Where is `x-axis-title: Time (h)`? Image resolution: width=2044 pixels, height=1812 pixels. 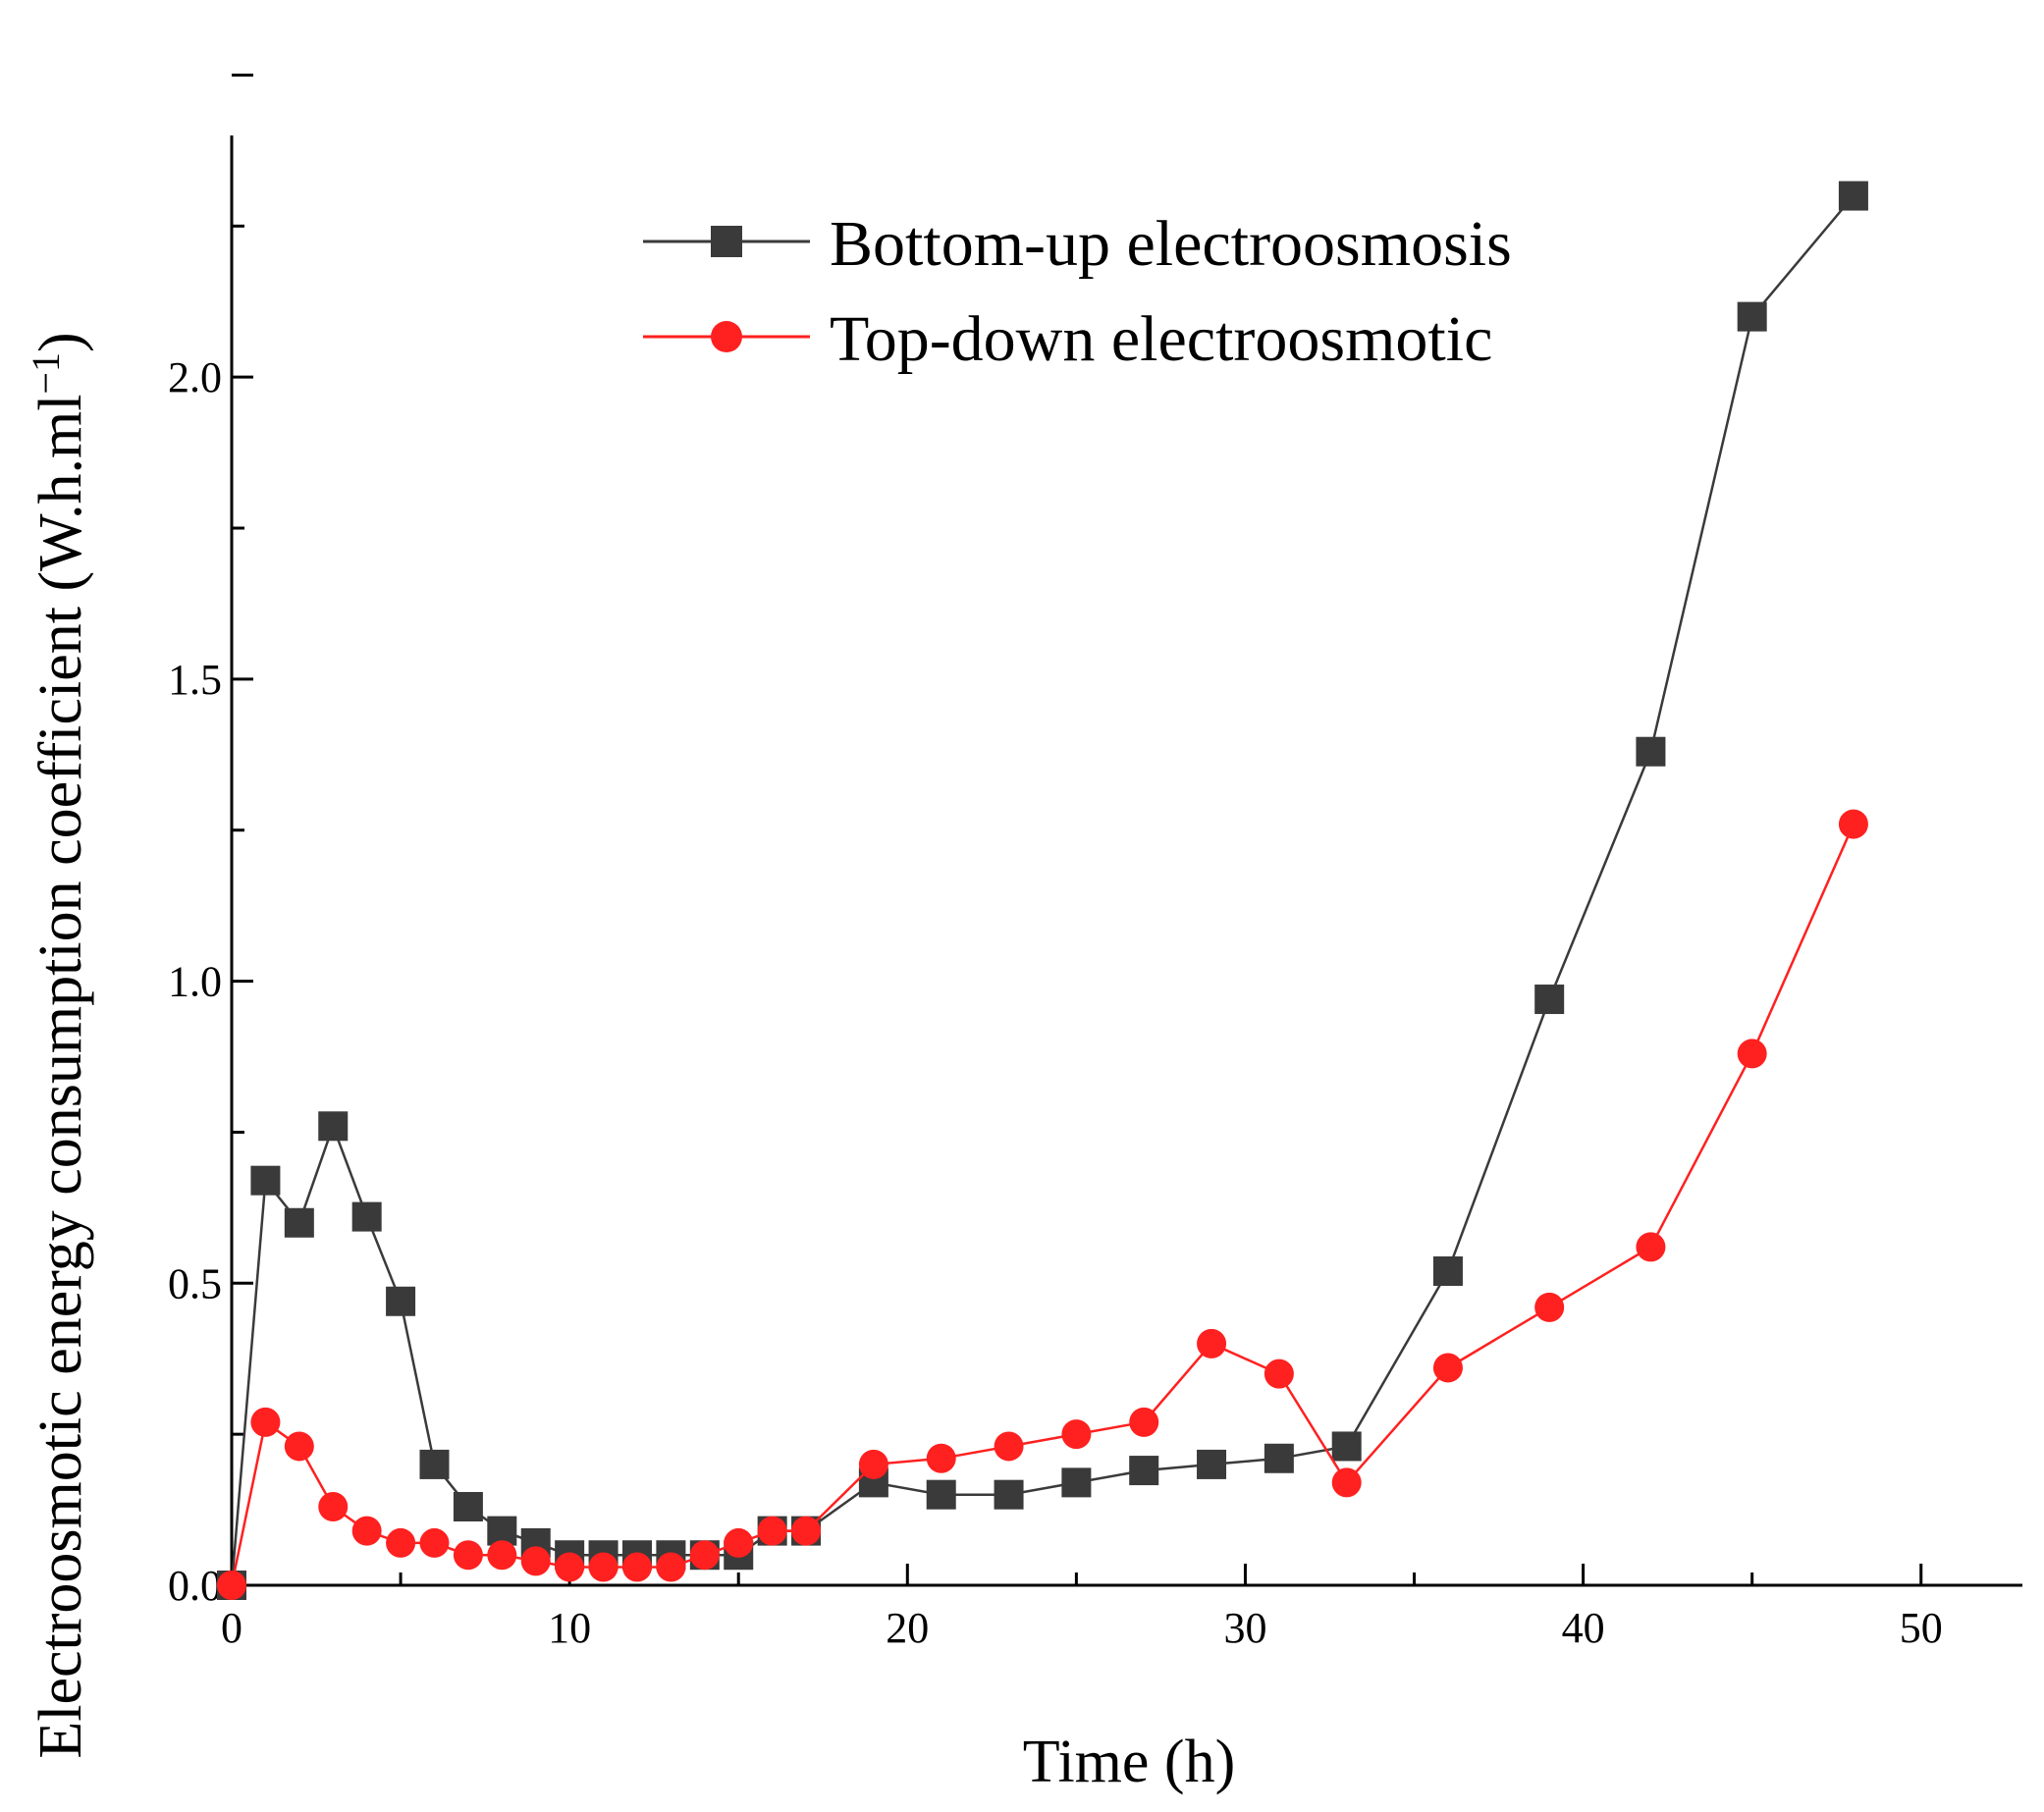
x-axis-title: Time (h) is located at coordinates (1129, 1762).